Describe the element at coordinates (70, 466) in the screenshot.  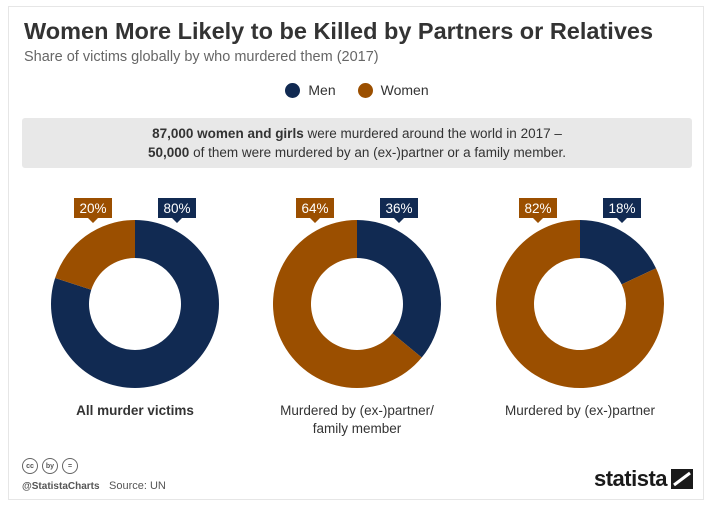
I see `no-derivatives-icon: =` at that location.